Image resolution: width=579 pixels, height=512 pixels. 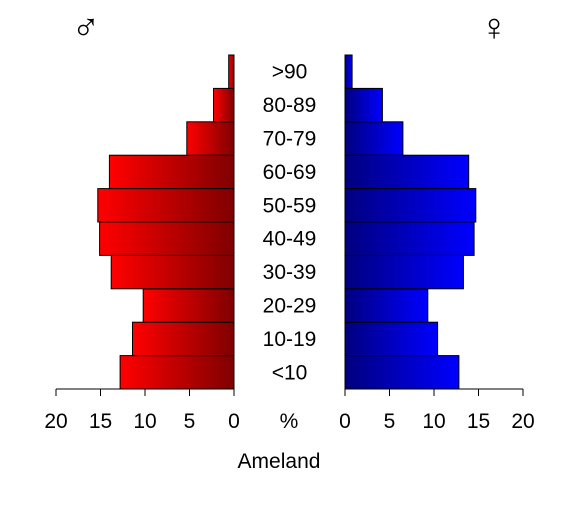 What do you see at coordinates (190, 421) in the screenshot?
I see `male-tick-label: 5` at bounding box center [190, 421].